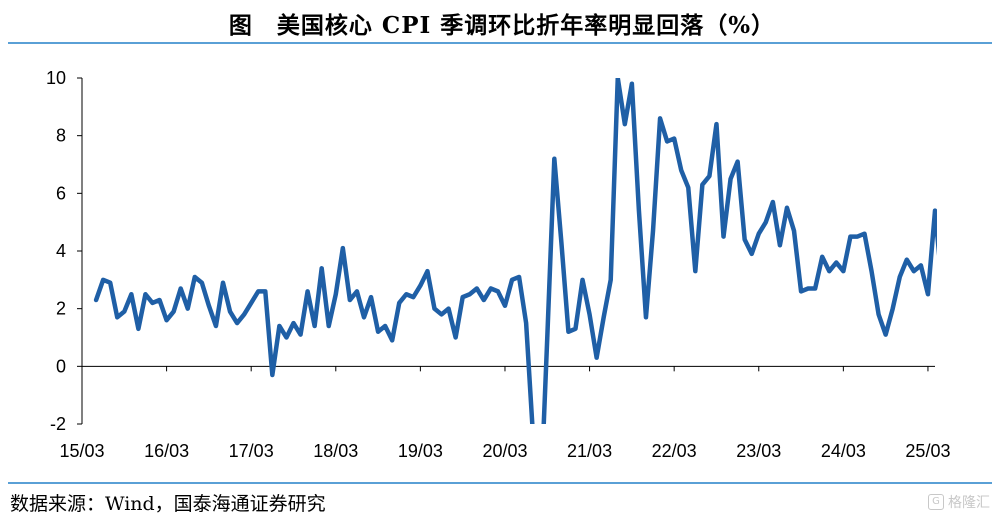 This screenshot has height=520, width=1004. I want to click on x-tick-label: 18/03, so click(335, 451).